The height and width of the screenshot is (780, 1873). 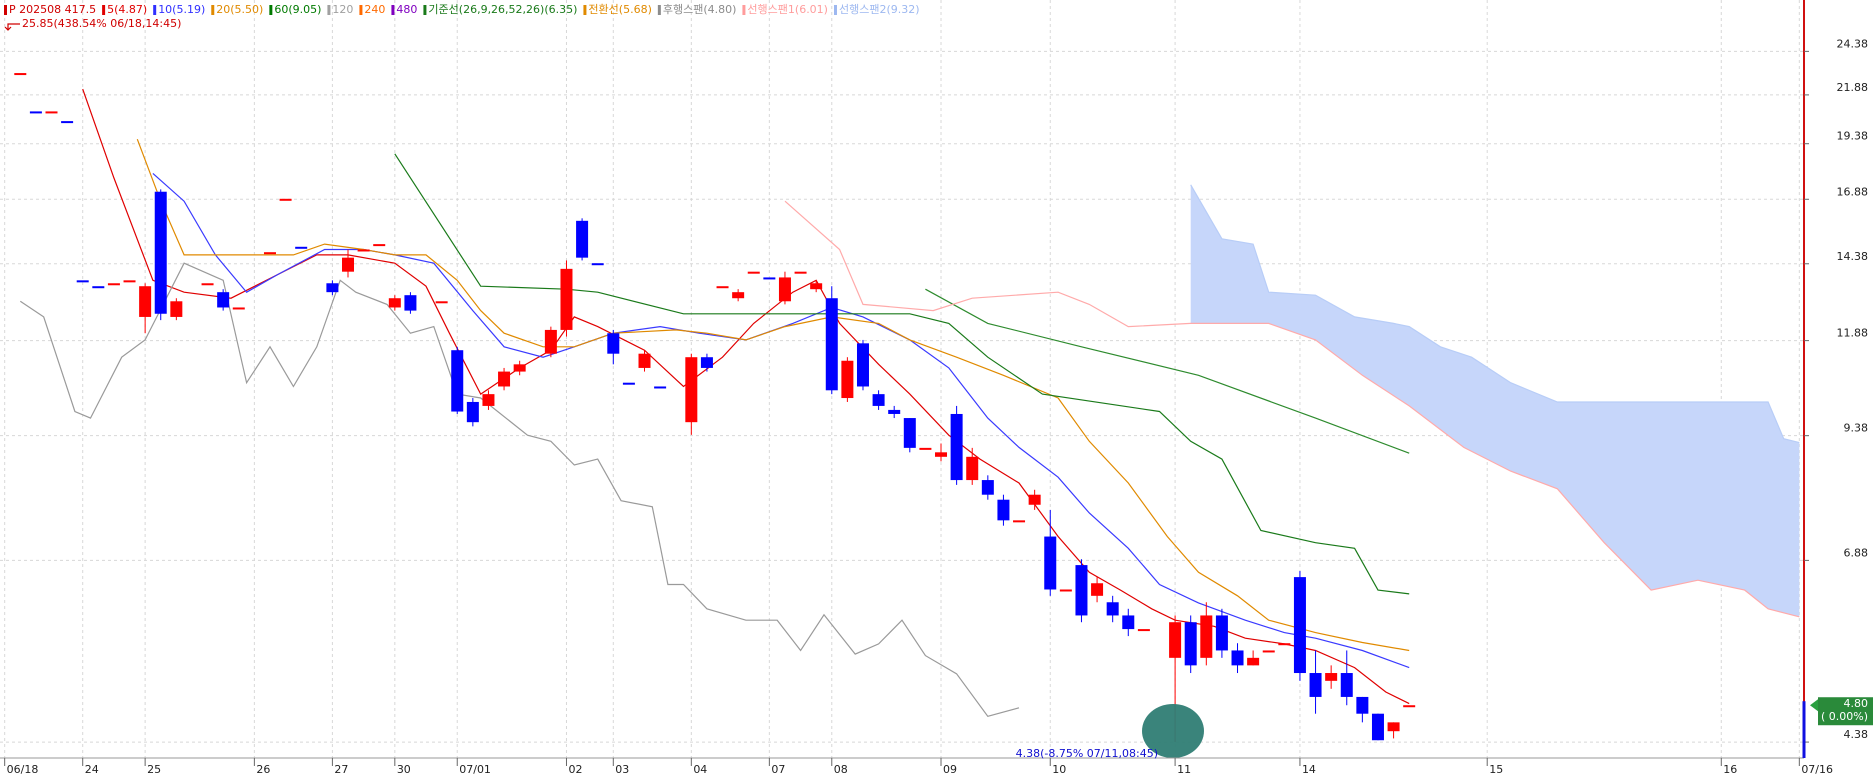 What do you see at coordinates (841, 769) in the screenshot?
I see `x-tick-label: 08` at bounding box center [841, 769].